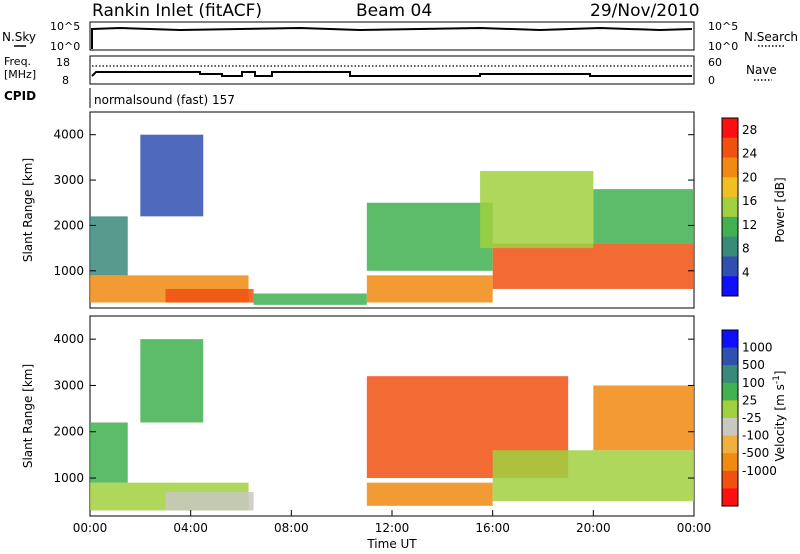 This screenshot has width=800, height=554. Describe the element at coordinates (777, 379) in the screenshot. I see `velocity-colorbar-label-sup: -1` at that location.